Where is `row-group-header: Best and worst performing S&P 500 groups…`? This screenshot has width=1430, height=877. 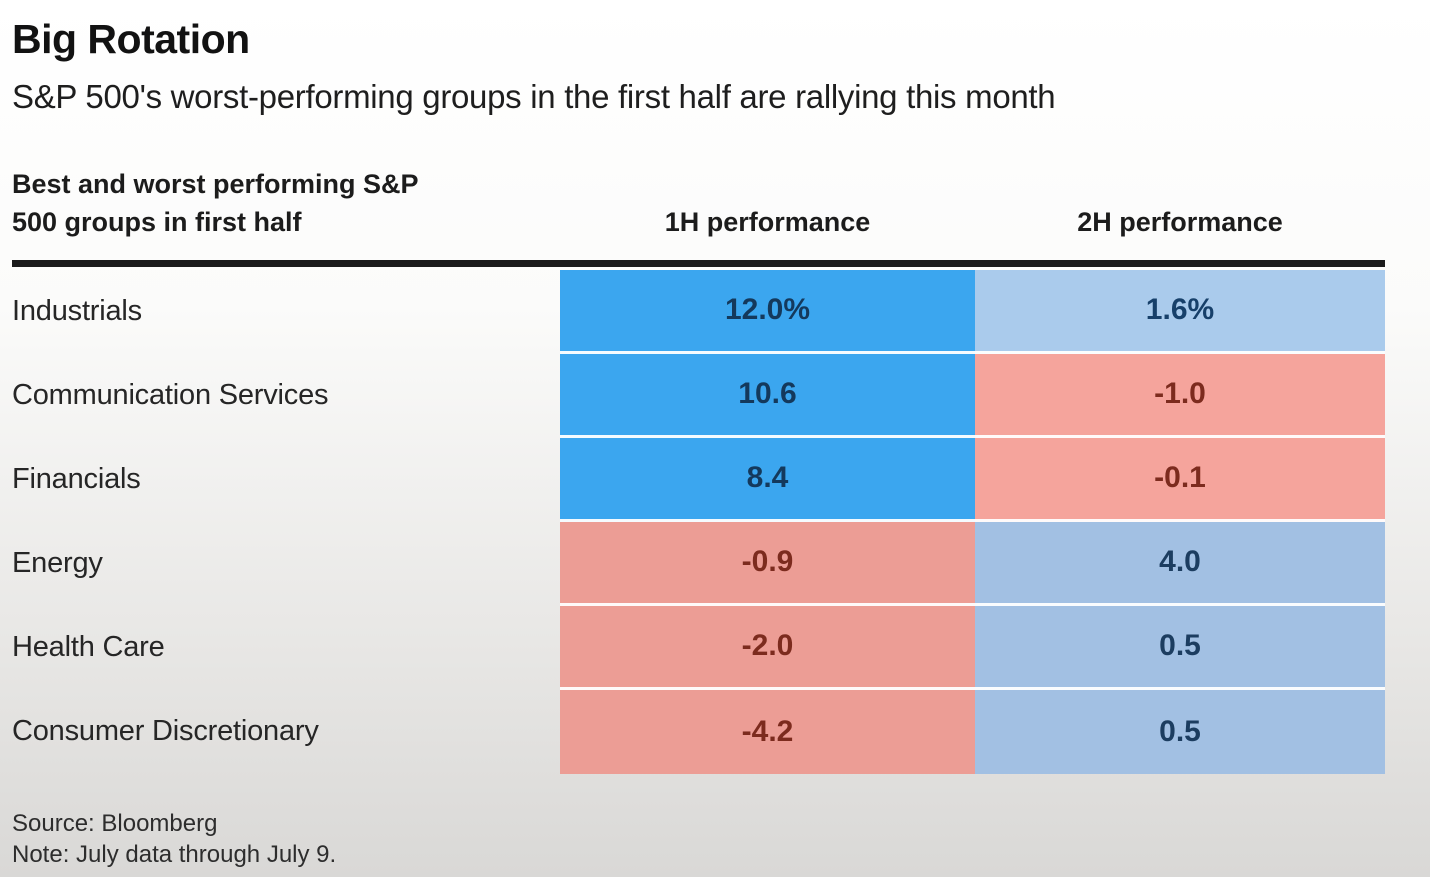 row-group-header: Best and worst performing S&P 500 groups… is located at coordinates (286, 204).